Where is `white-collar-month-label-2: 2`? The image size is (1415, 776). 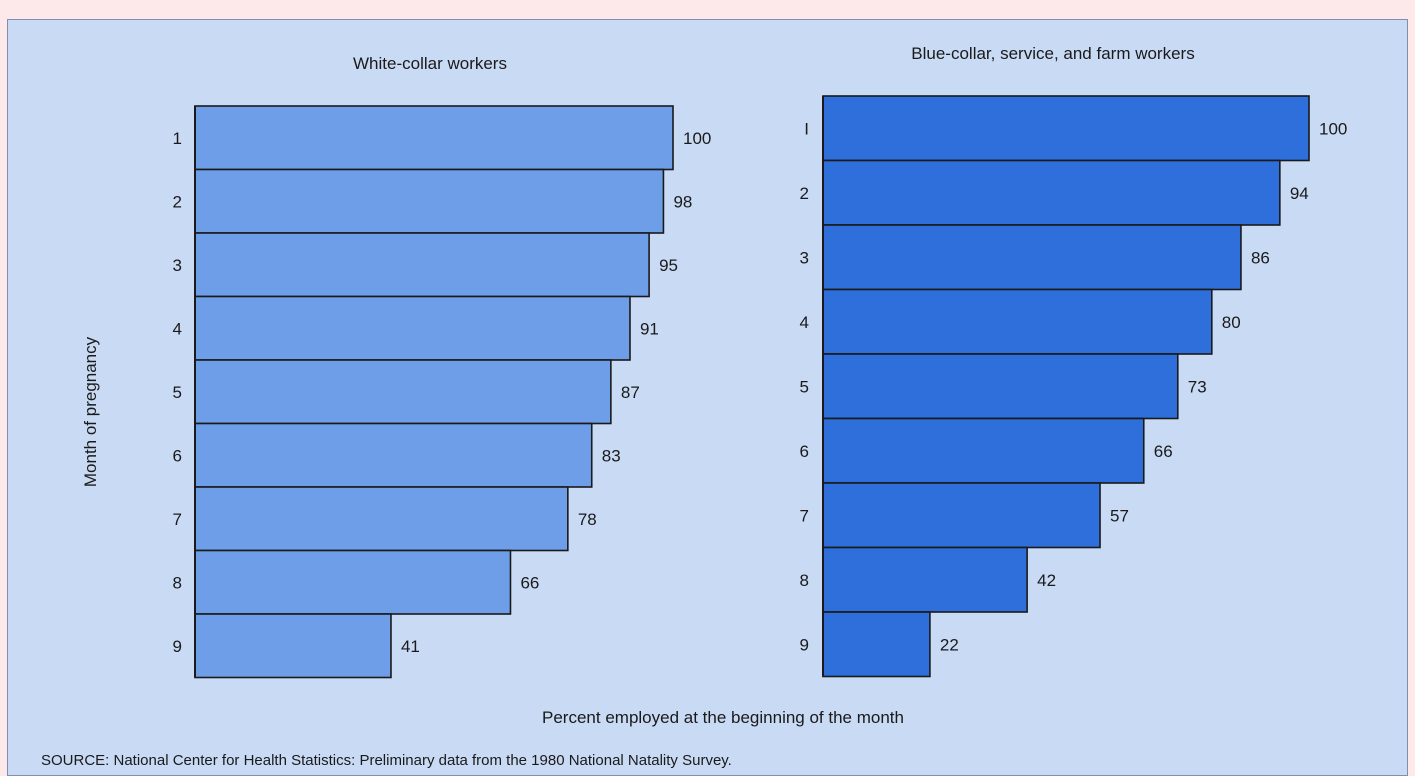 white-collar-month-label-2: 2 is located at coordinates (177, 201).